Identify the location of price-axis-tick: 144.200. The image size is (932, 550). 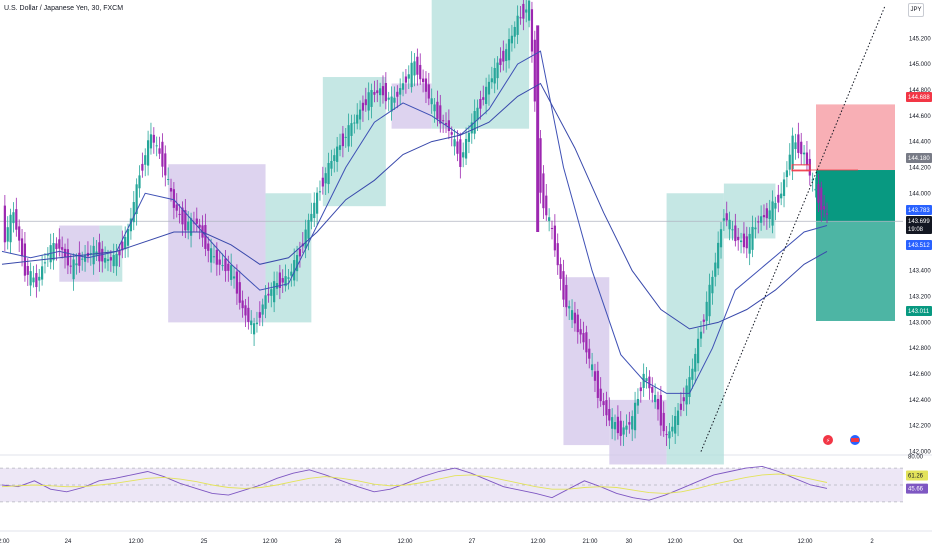
(920, 168).